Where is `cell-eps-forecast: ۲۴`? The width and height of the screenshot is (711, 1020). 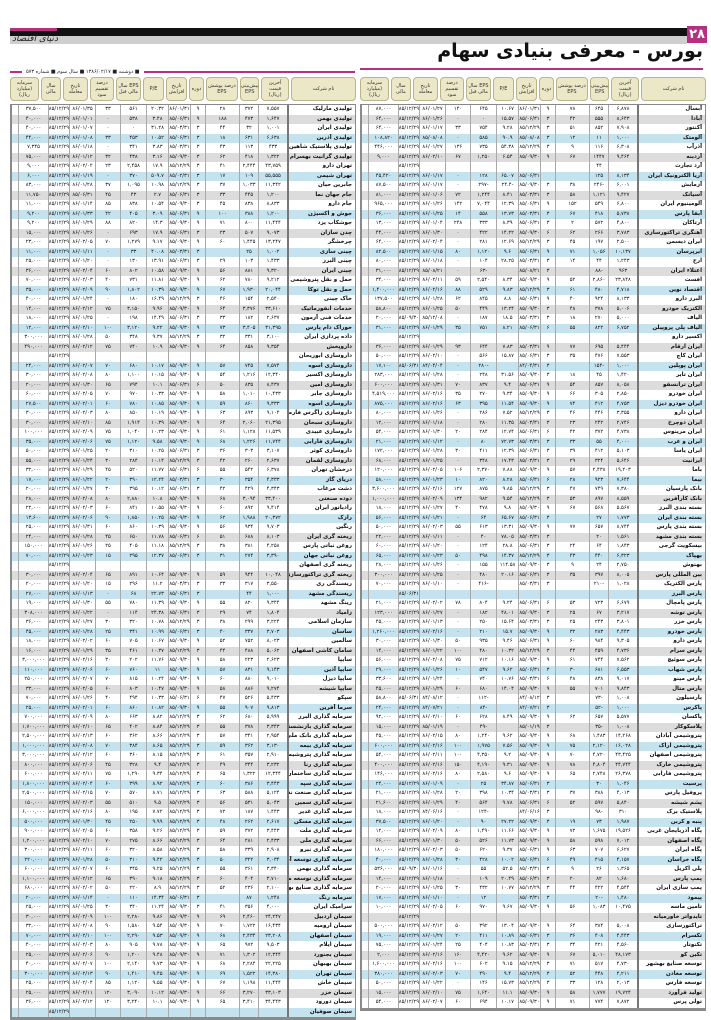 cell-eps-forecast: ۲۴ is located at coordinates (598, 566).